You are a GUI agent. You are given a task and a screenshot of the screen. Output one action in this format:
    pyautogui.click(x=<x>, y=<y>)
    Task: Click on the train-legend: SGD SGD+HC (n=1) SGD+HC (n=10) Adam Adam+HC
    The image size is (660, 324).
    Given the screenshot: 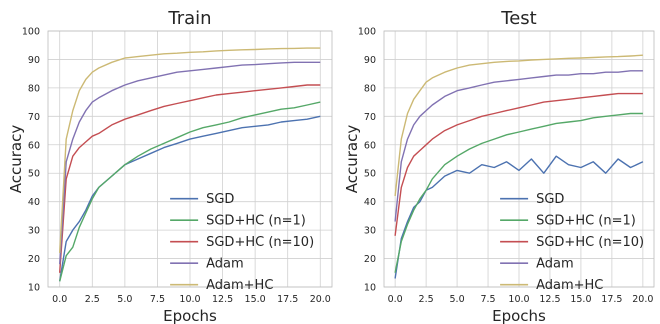 What is the action you would take?
    pyautogui.click(x=242, y=242)
    